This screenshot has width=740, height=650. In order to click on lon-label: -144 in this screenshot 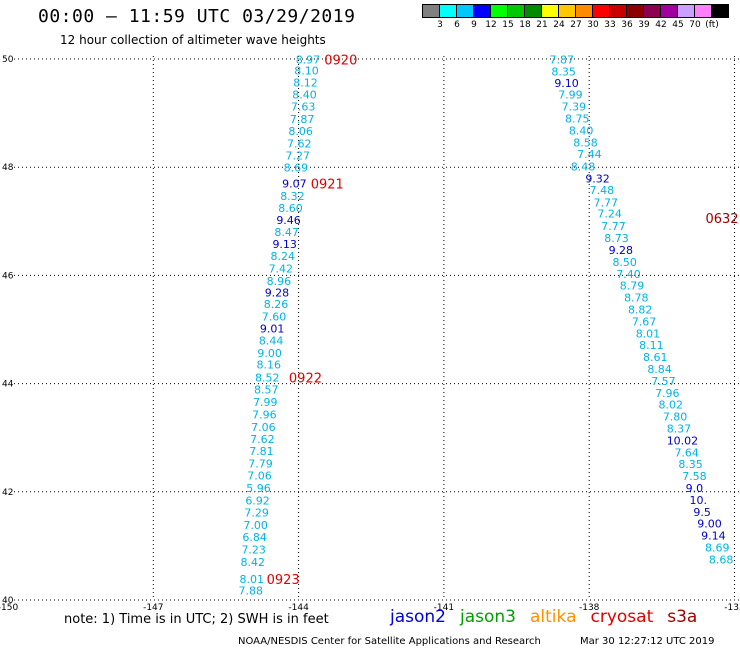, I will do `click(298, 608)`.